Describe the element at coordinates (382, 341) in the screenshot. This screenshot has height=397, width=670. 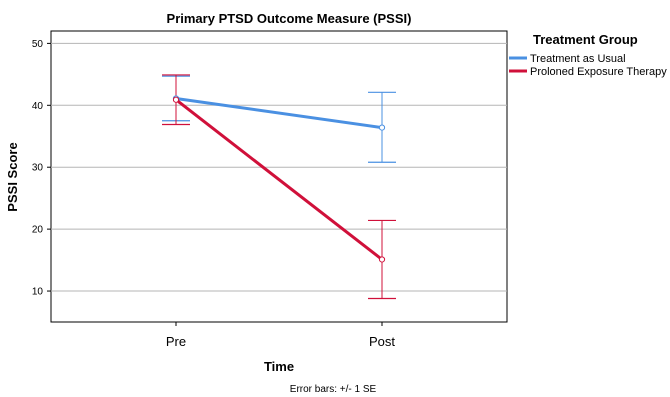
I see `x-tick-label: Post` at that location.